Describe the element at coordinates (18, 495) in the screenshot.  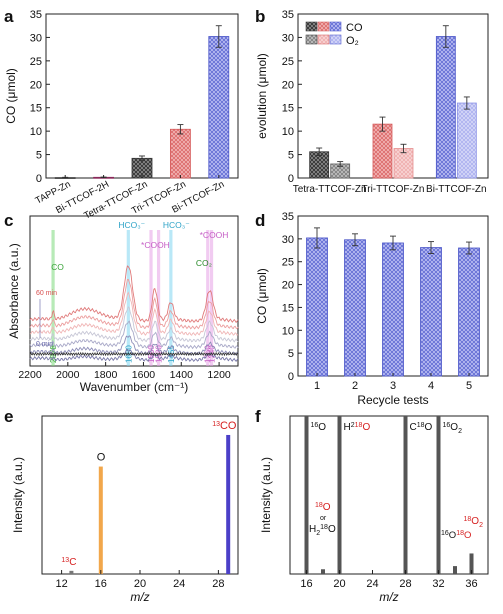
I see `panel-e-ylabel: Intensity (a.u.)` at that location.